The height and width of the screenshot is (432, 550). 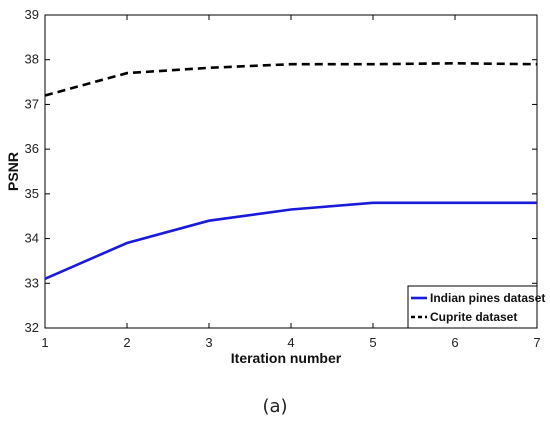 What do you see at coordinates (286, 358) in the screenshot?
I see `x-axis-label: Iteration number` at bounding box center [286, 358].